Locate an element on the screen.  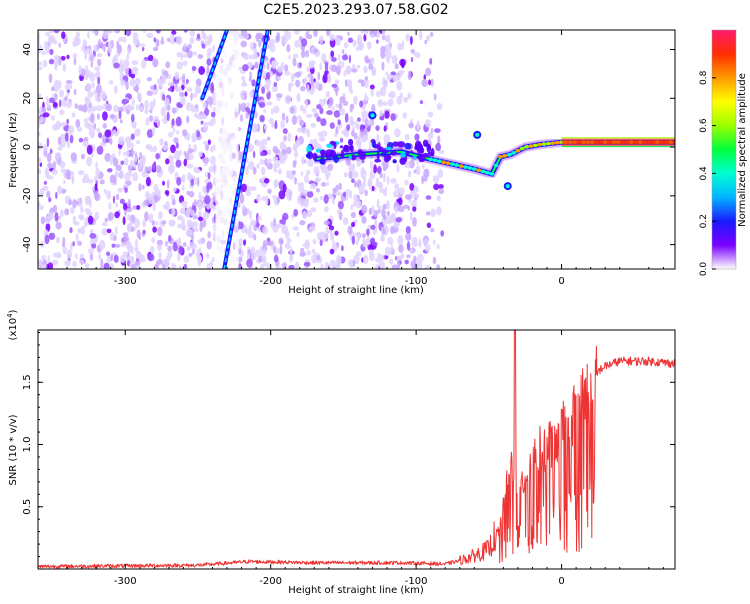
colorbar-gradient is located at coordinates (724, 149).